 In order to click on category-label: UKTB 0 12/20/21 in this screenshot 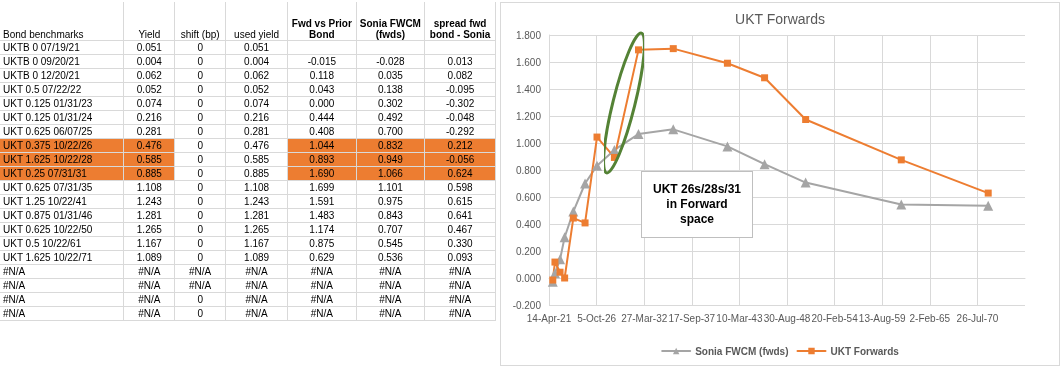, I will do `click(41, 75)`.